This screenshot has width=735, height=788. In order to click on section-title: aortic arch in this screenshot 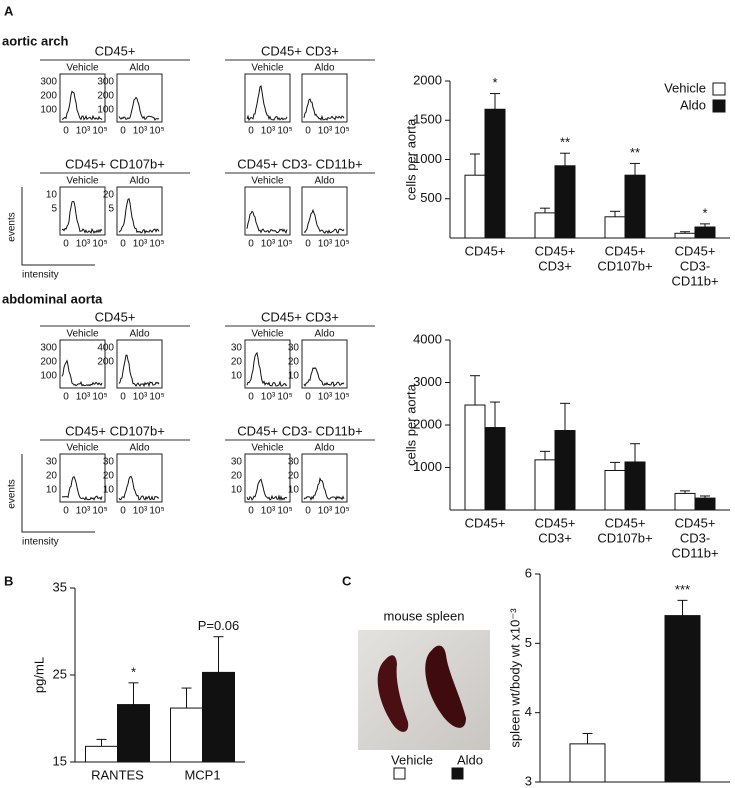, I will do `click(35, 40)`.